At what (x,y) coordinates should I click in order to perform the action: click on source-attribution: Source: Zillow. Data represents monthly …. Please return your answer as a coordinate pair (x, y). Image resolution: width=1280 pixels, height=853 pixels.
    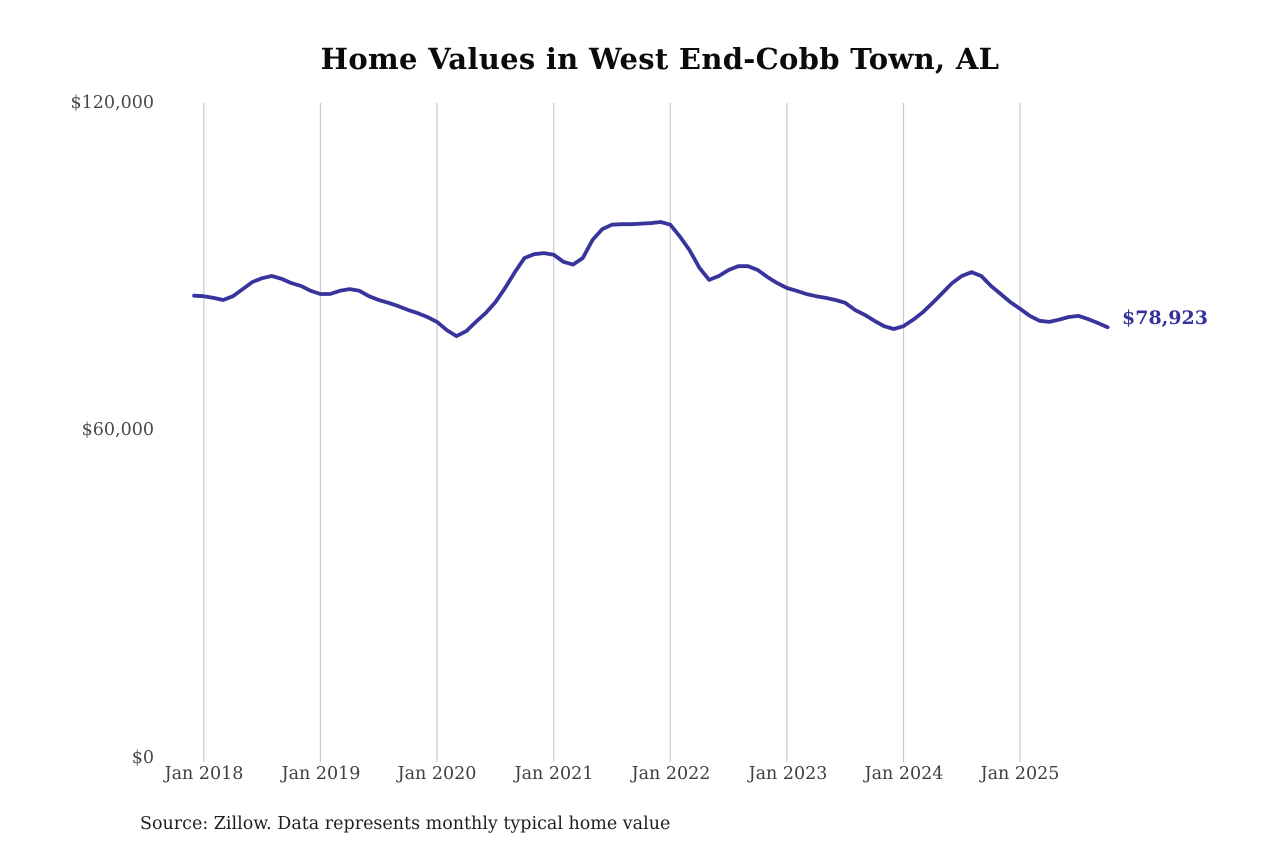
    Looking at the image, I should click on (405, 824).